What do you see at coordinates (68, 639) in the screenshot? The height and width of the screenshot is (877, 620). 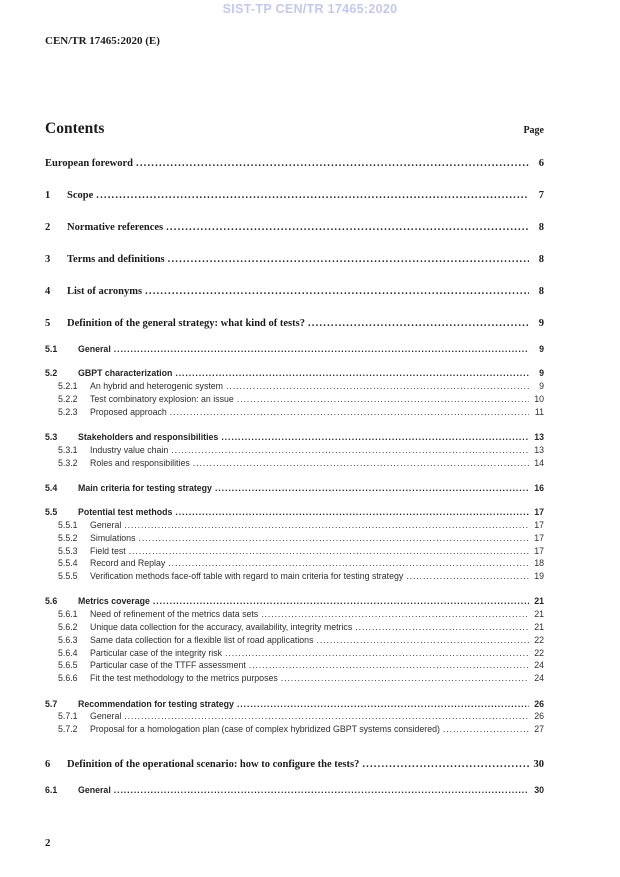 I see `toc-entry-number: 5.6.3` at bounding box center [68, 639].